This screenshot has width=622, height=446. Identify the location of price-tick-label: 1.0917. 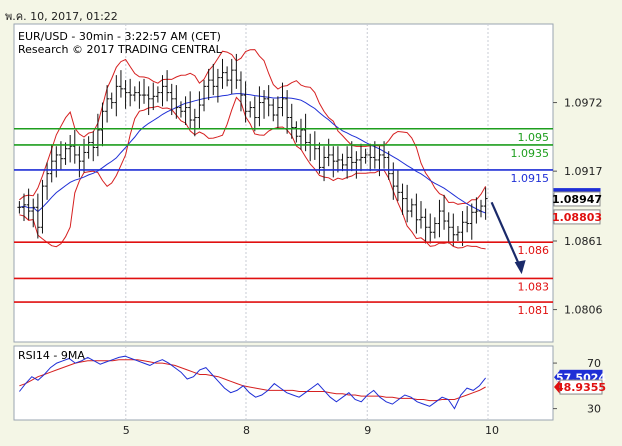
(583, 171).